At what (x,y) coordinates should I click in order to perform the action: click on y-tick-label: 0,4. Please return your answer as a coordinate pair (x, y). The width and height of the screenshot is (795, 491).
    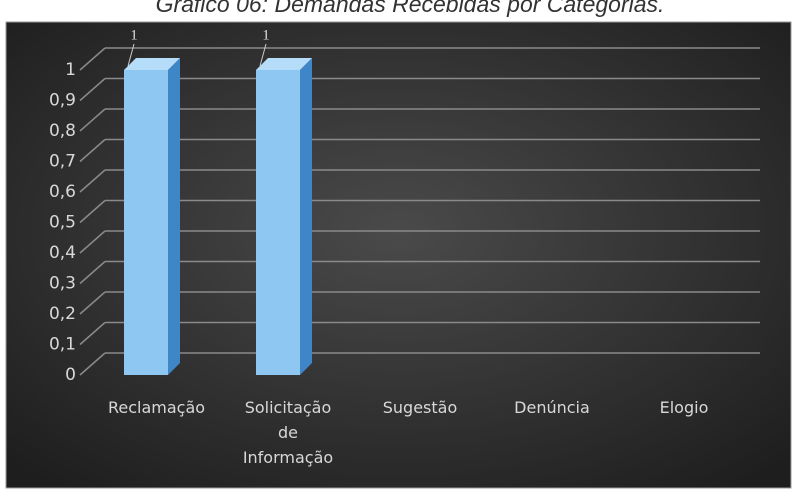
    Looking at the image, I should click on (62, 253).